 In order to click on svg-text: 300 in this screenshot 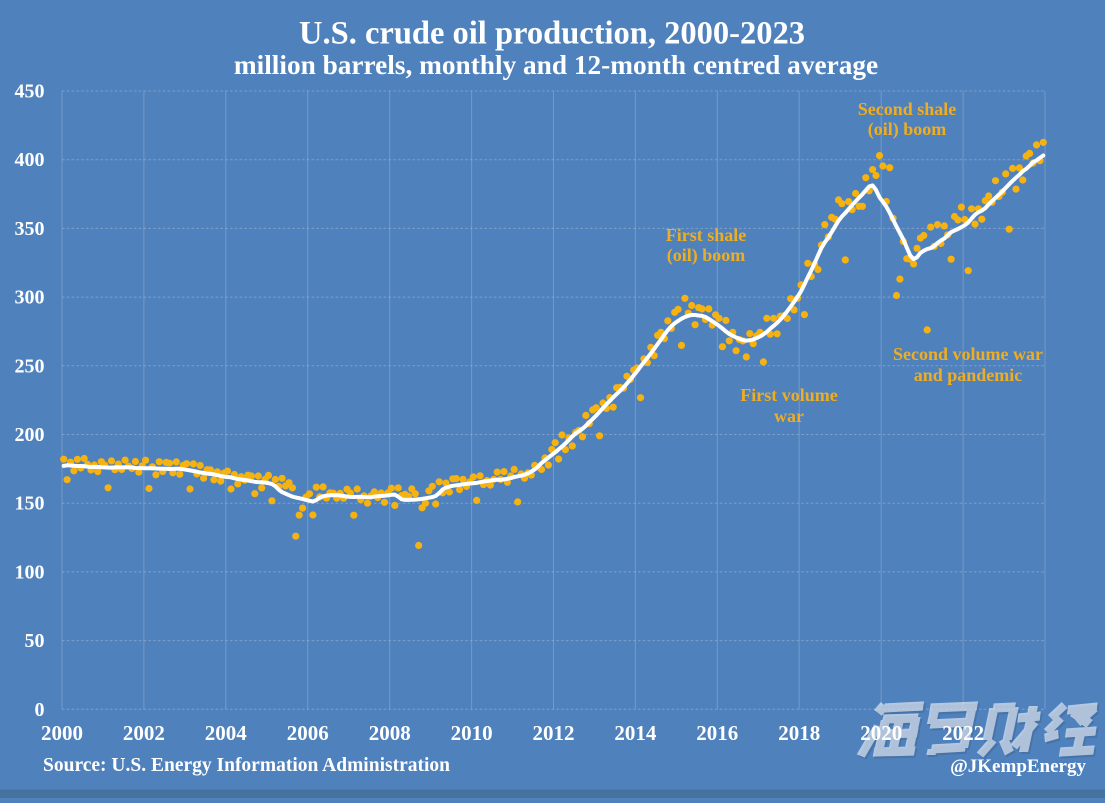, I will do `click(30, 298)`.